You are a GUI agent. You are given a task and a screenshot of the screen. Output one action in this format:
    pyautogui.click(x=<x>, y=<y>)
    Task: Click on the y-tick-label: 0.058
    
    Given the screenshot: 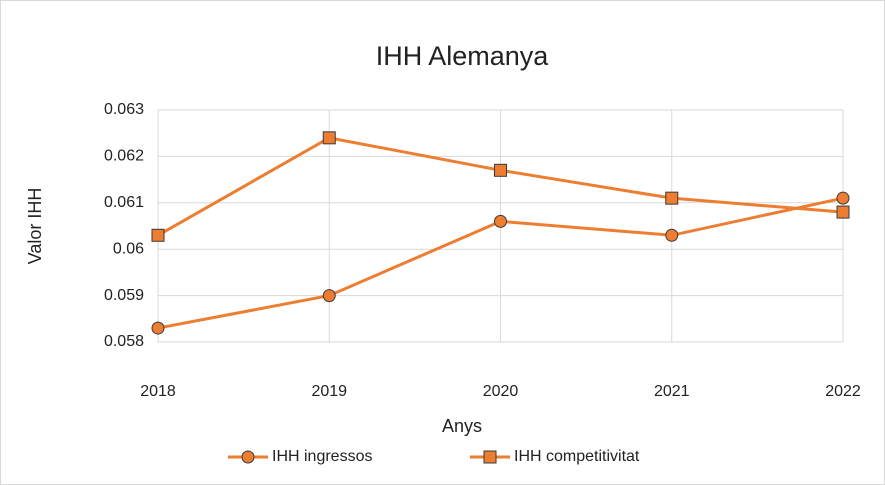 What is the action you would take?
    pyautogui.click(x=124, y=341)
    